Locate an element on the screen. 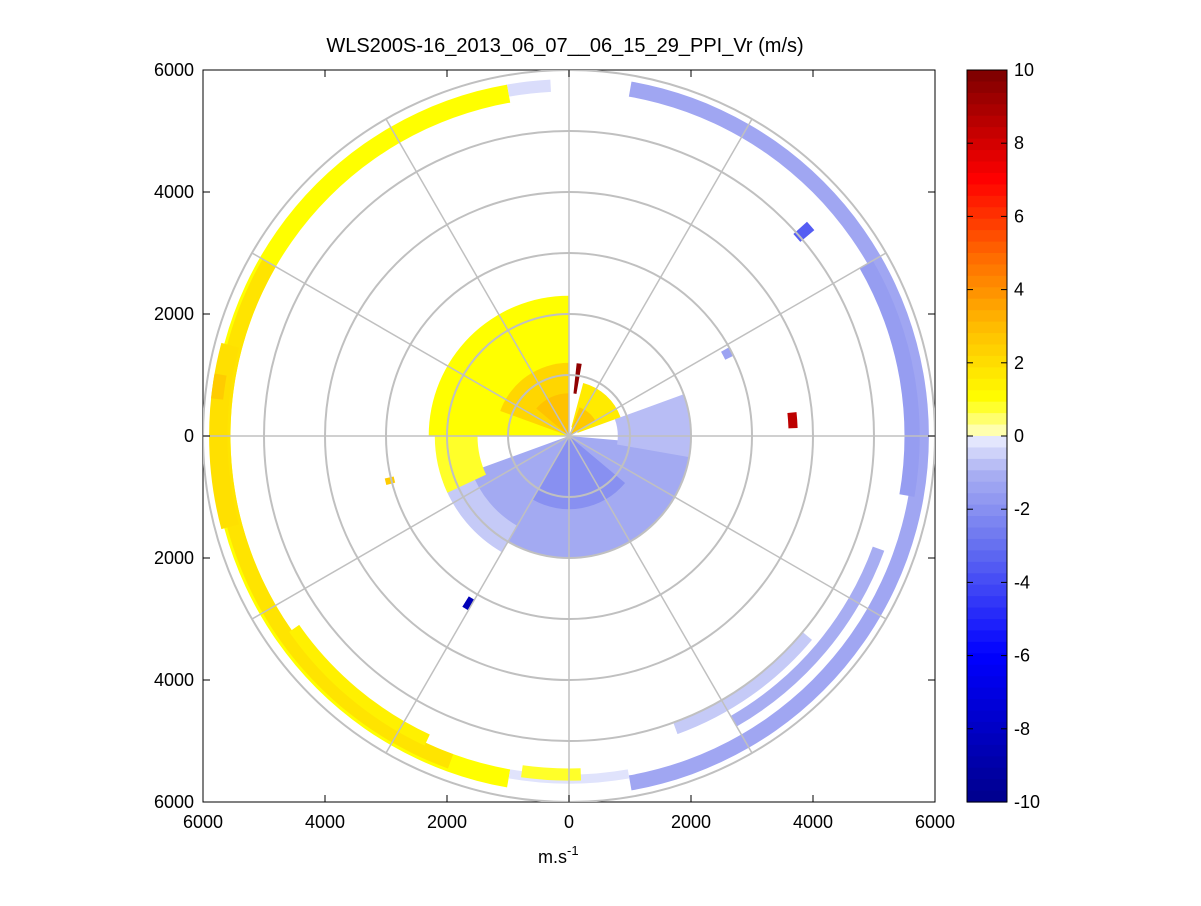 This screenshot has width=1201, height=906. colorbar-tick-label: 10 is located at coordinates (1024, 70).